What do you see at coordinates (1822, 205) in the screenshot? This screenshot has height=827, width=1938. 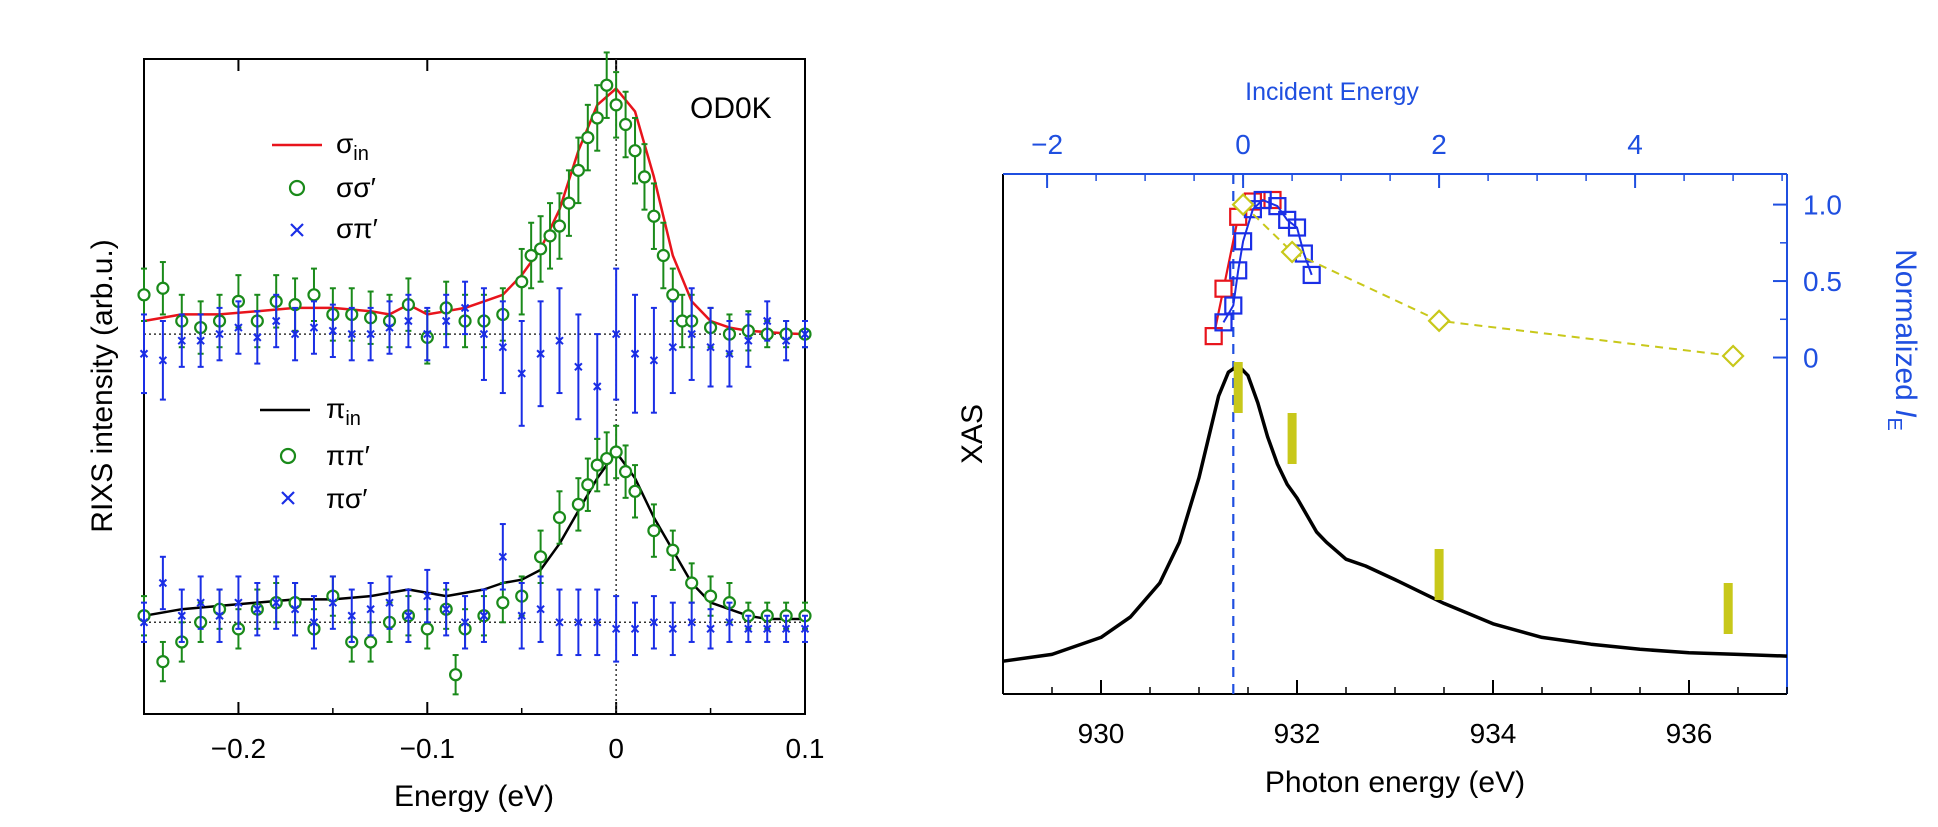 I see `right-y-tick-label: 1.0` at bounding box center [1822, 205].